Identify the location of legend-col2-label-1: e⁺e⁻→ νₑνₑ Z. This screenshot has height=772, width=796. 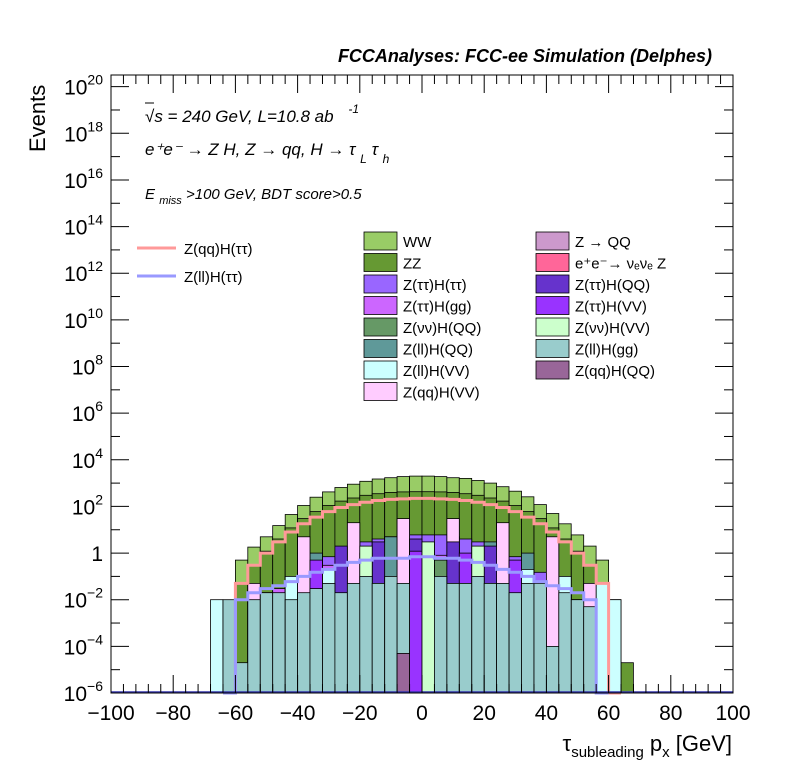
(620, 264).